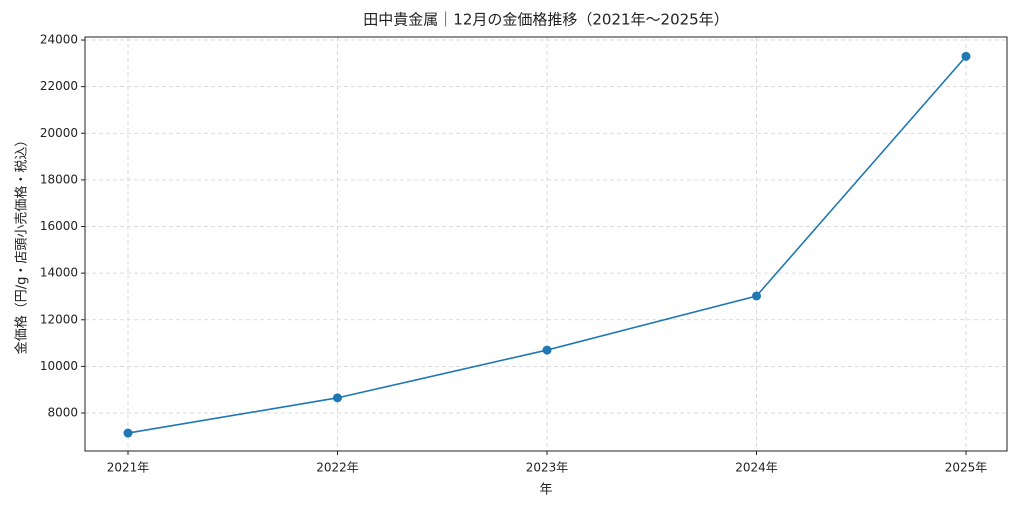 The height and width of the screenshot is (512, 1024). I want to click on chart-title: 田中貴金属｜12月の金価格推移（2021年〜2025年）, so click(545, 20).